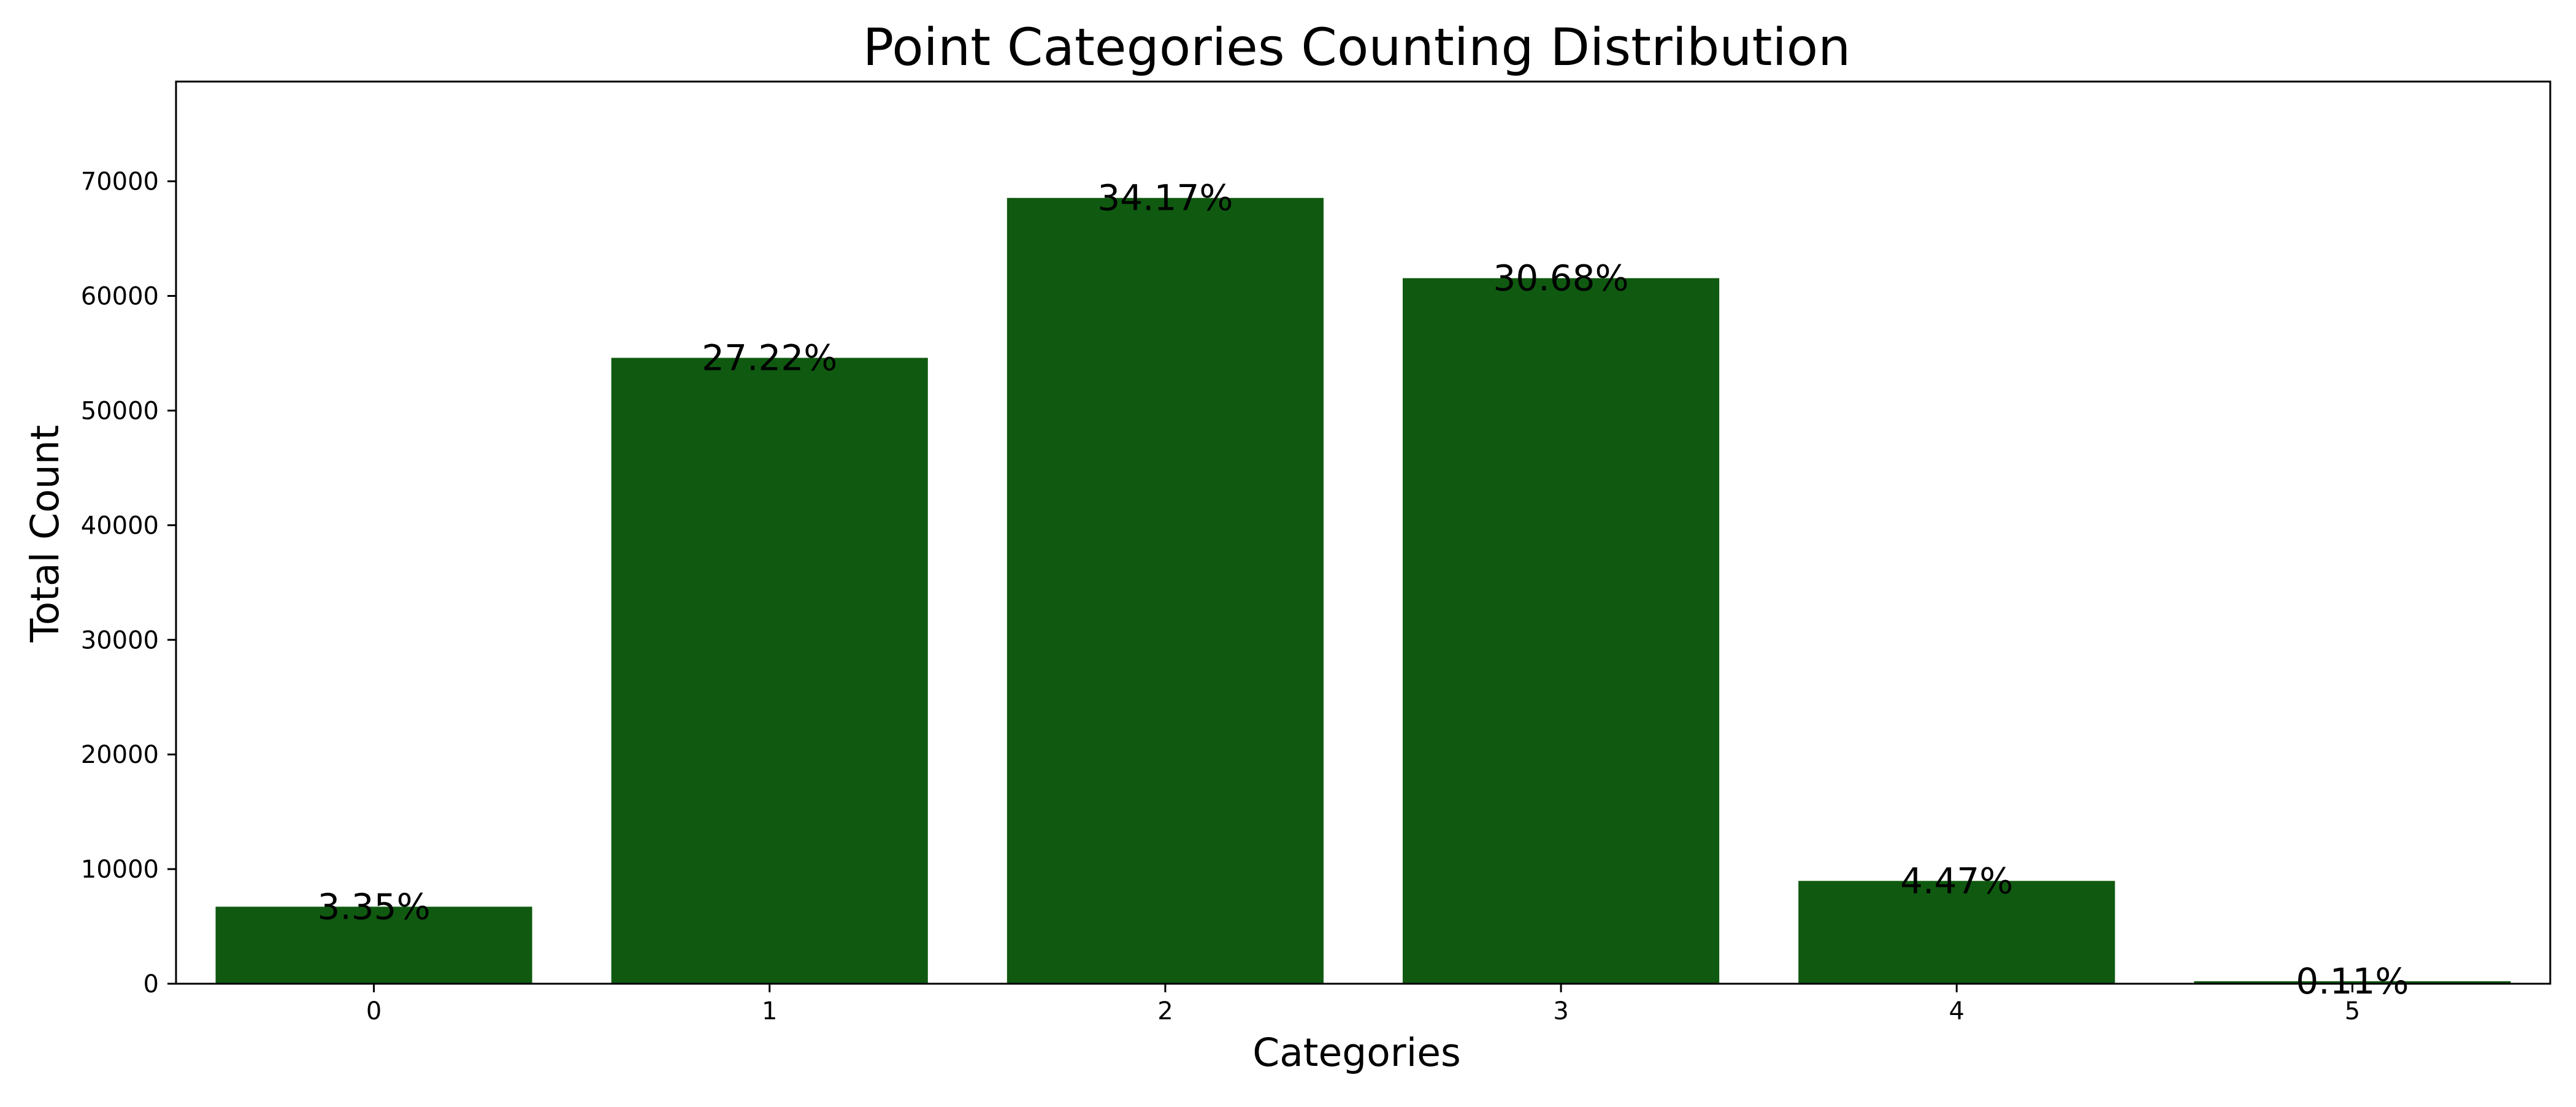 The height and width of the screenshot is (1107, 2576). What do you see at coordinates (120, 755) in the screenshot?
I see `y-tick-label-20000: 20000` at bounding box center [120, 755].